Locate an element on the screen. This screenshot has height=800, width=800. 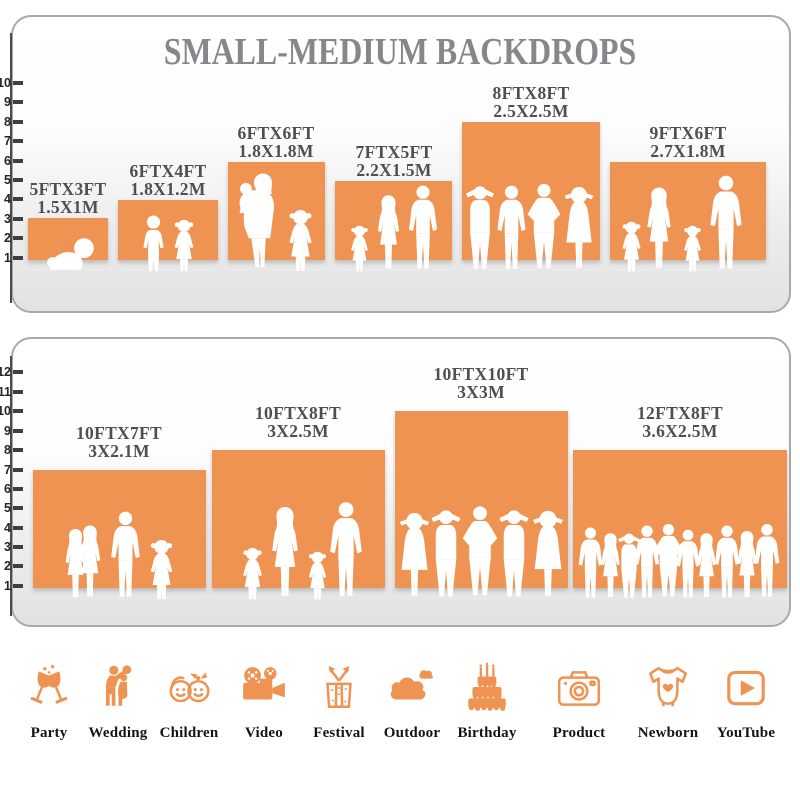
axis-tick: 11 is located at coordinates (13, 392).